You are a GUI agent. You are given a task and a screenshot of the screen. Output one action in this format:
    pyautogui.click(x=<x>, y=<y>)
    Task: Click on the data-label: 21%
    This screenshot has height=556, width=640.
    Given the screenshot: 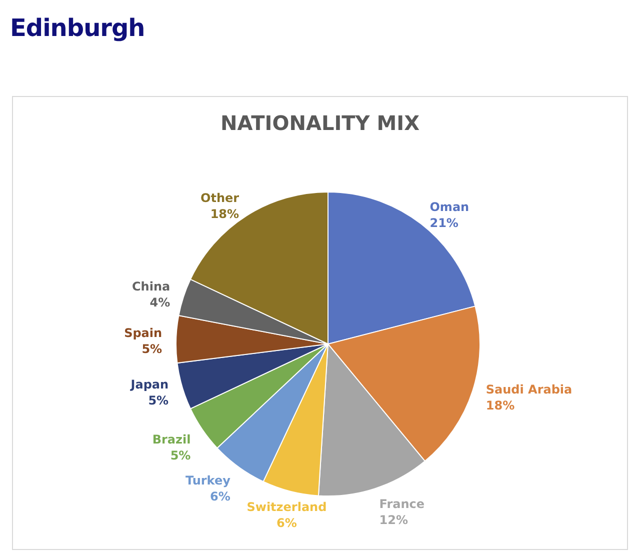 What is the action you would take?
    pyautogui.click(x=444, y=223)
    